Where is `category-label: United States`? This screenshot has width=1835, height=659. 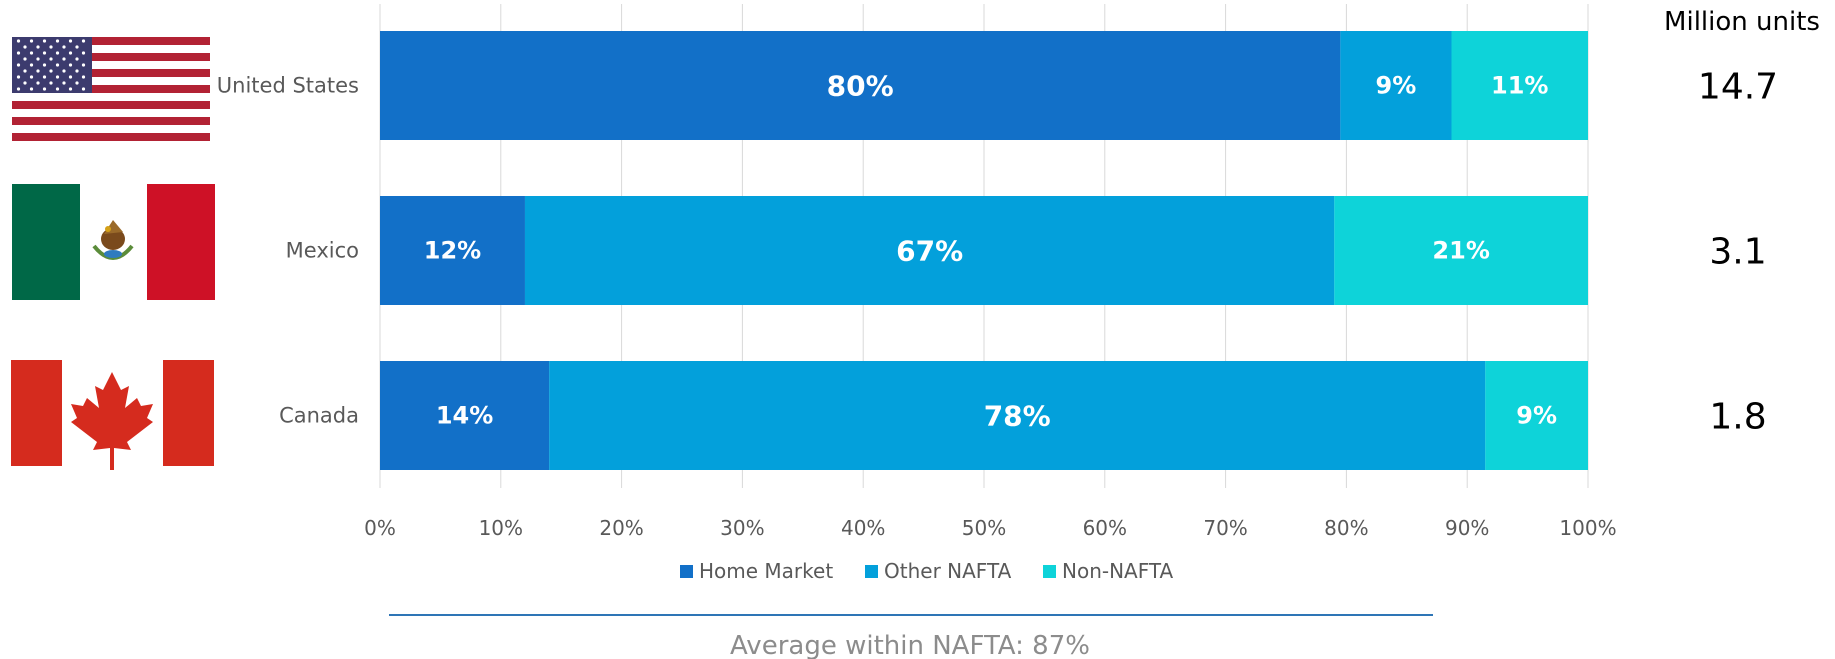
category-label: United States is located at coordinates (288, 86).